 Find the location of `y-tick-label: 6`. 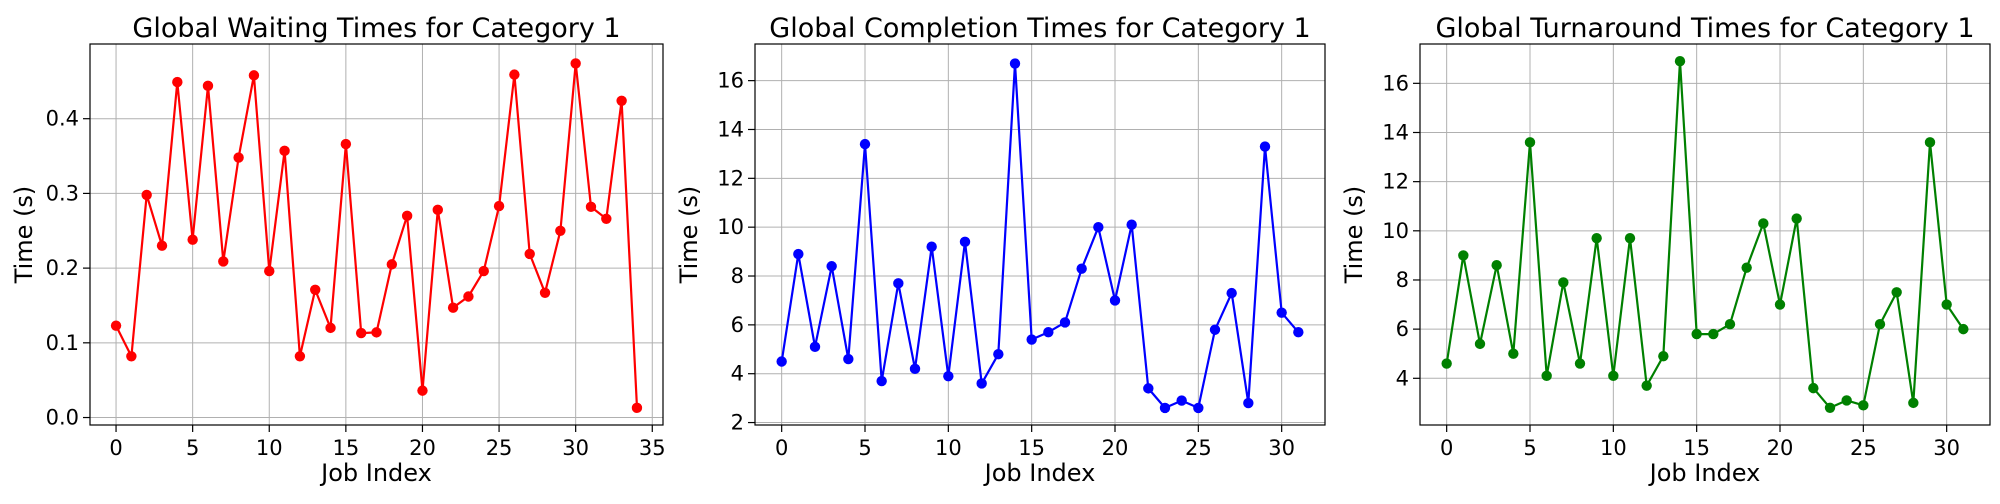

y-tick-label: 6 is located at coordinates (737, 325).